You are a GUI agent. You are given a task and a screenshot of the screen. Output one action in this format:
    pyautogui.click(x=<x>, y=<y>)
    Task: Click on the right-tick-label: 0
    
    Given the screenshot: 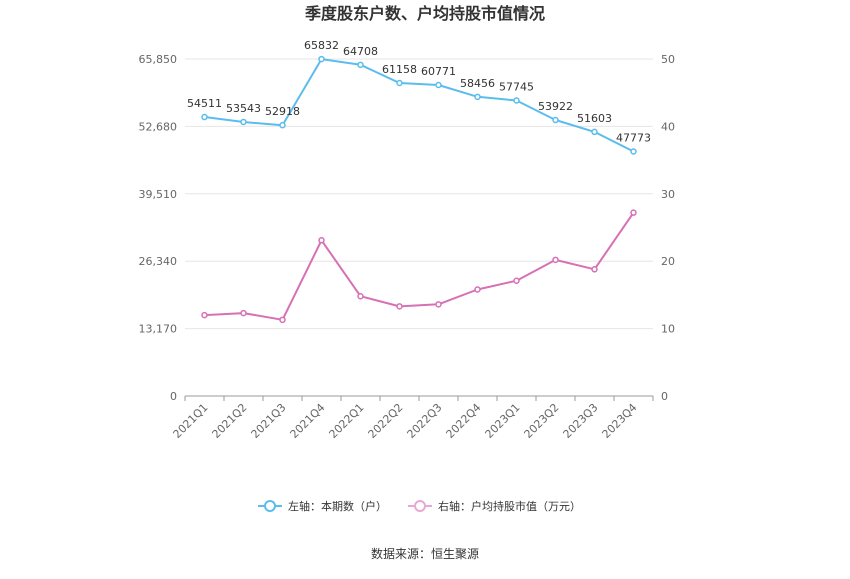 What is the action you would take?
    pyautogui.click(x=664, y=396)
    